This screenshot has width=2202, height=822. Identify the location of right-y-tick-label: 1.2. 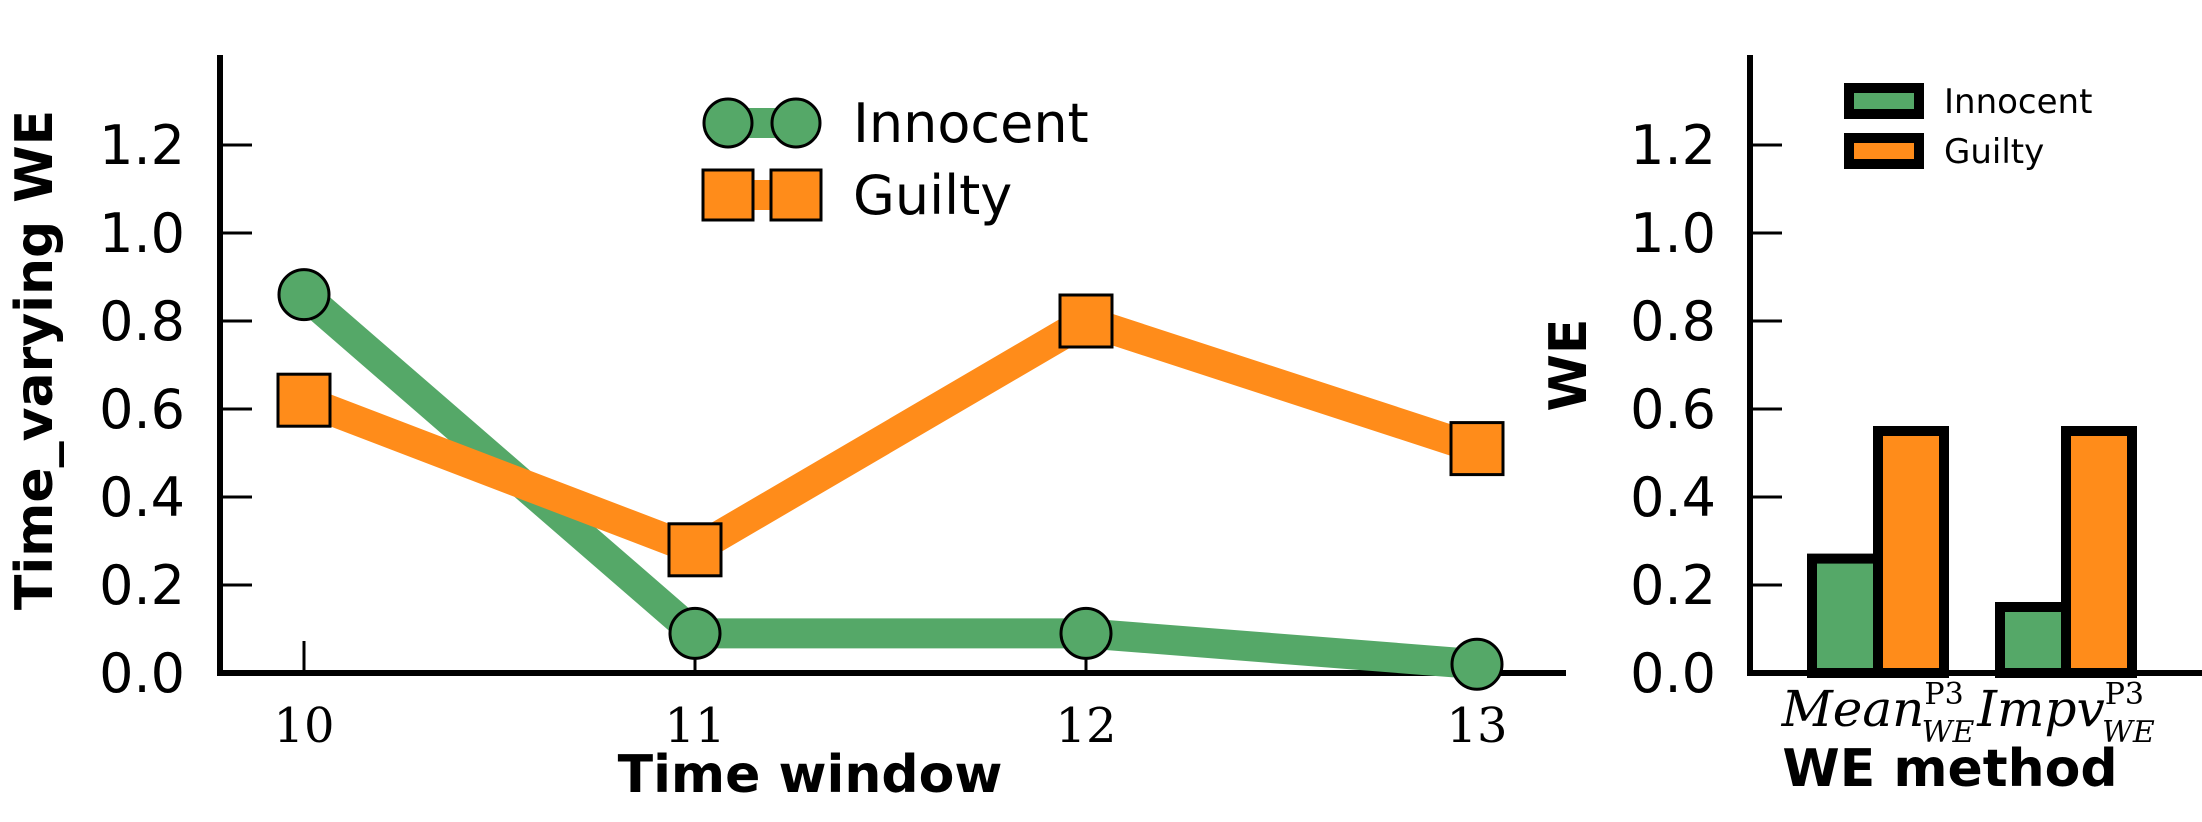
(1673, 145).